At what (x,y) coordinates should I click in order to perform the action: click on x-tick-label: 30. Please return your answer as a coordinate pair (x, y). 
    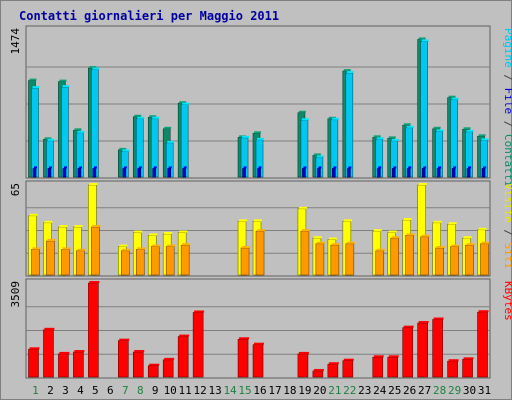
    Looking at the image, I should click on (469, 390).